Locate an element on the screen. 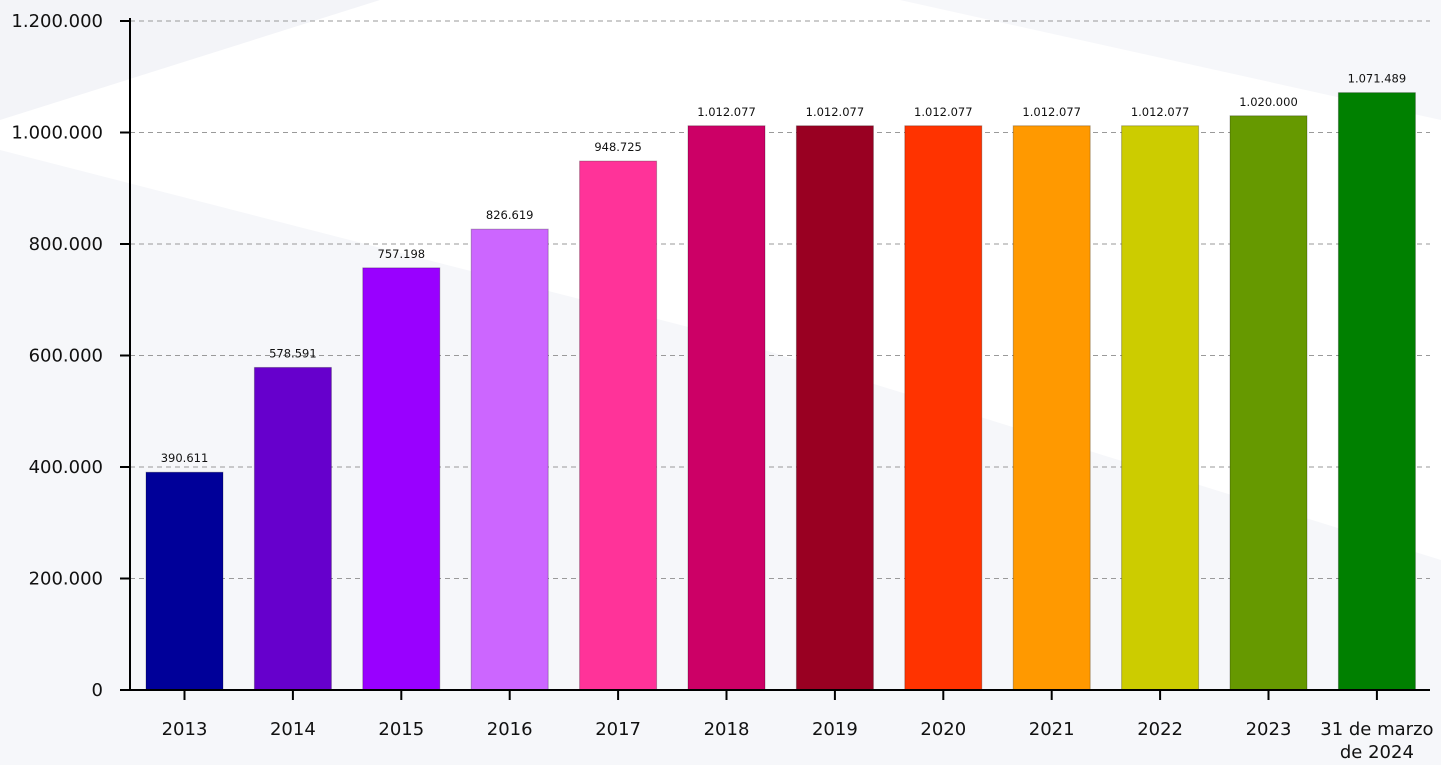 This screenshot has height=769, width=1441. y-tick-label: 1.000.000 is located at coordinates (57, 133).